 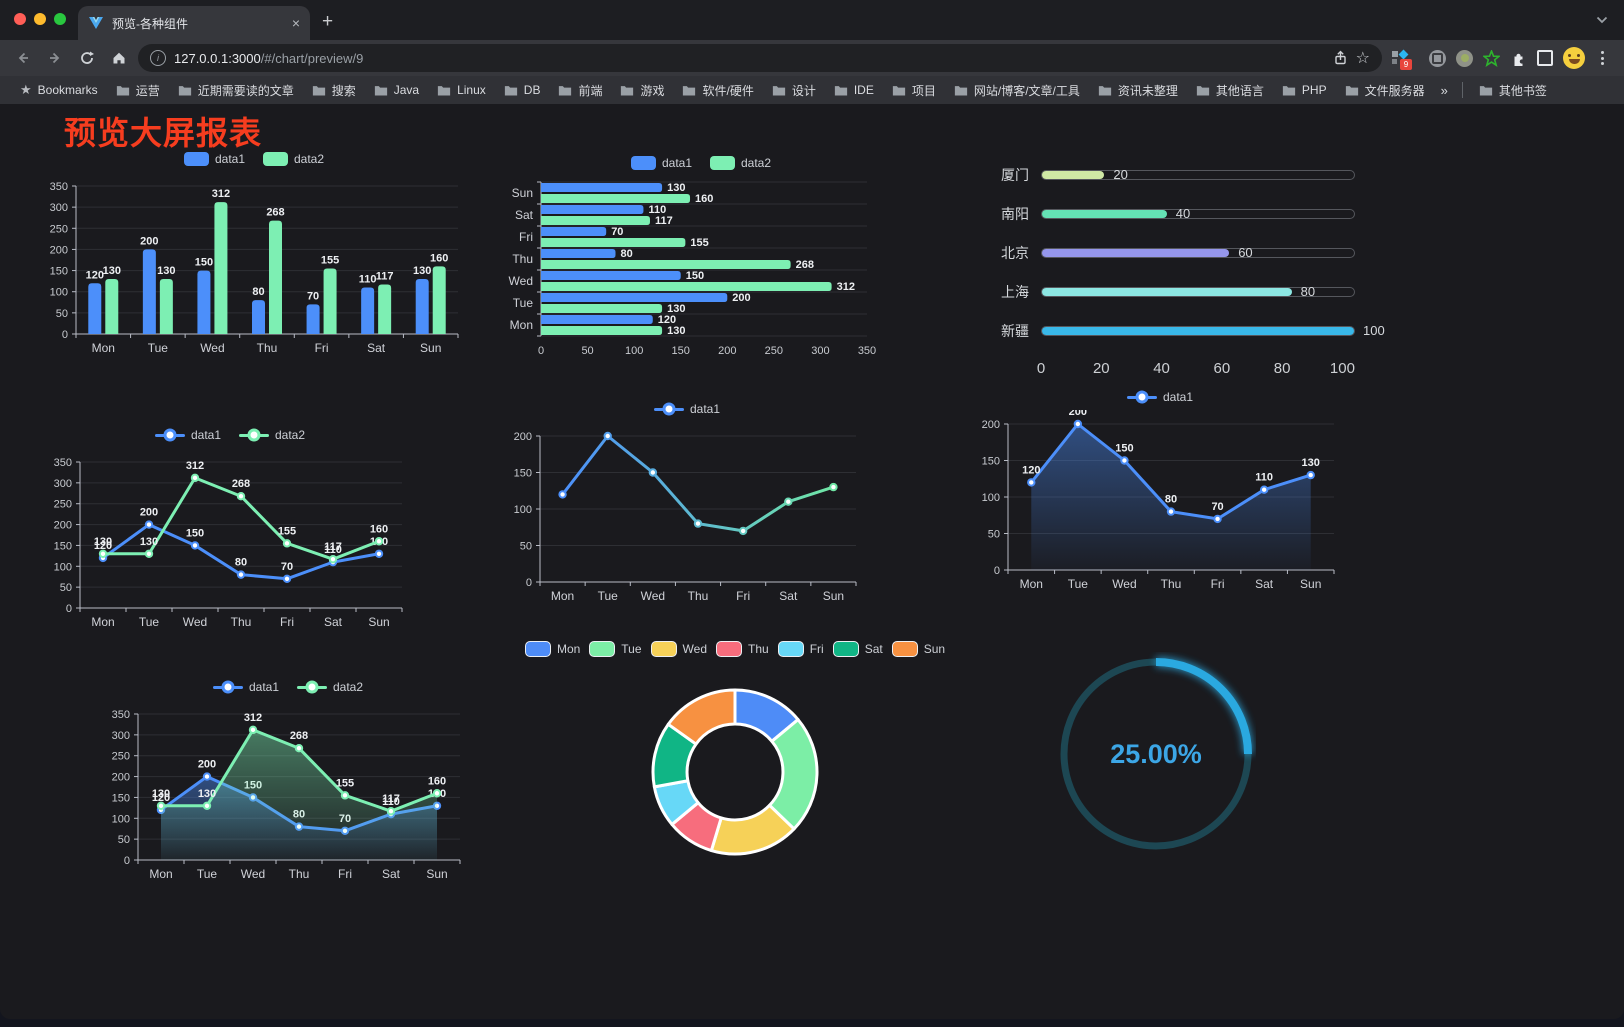 What do you see at coordinates (207, 874) in the screenshot?
I see `svg-text: Tue` at bounding box center [207, 874].